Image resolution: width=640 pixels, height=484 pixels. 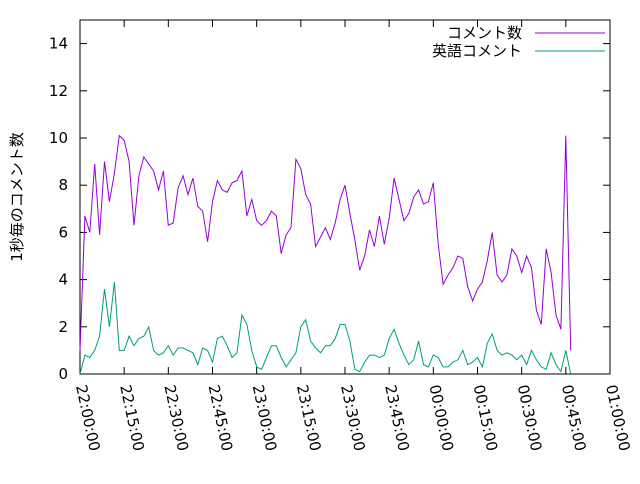 I want to click on y-tick-label: 4, so click(x=63, y=280).